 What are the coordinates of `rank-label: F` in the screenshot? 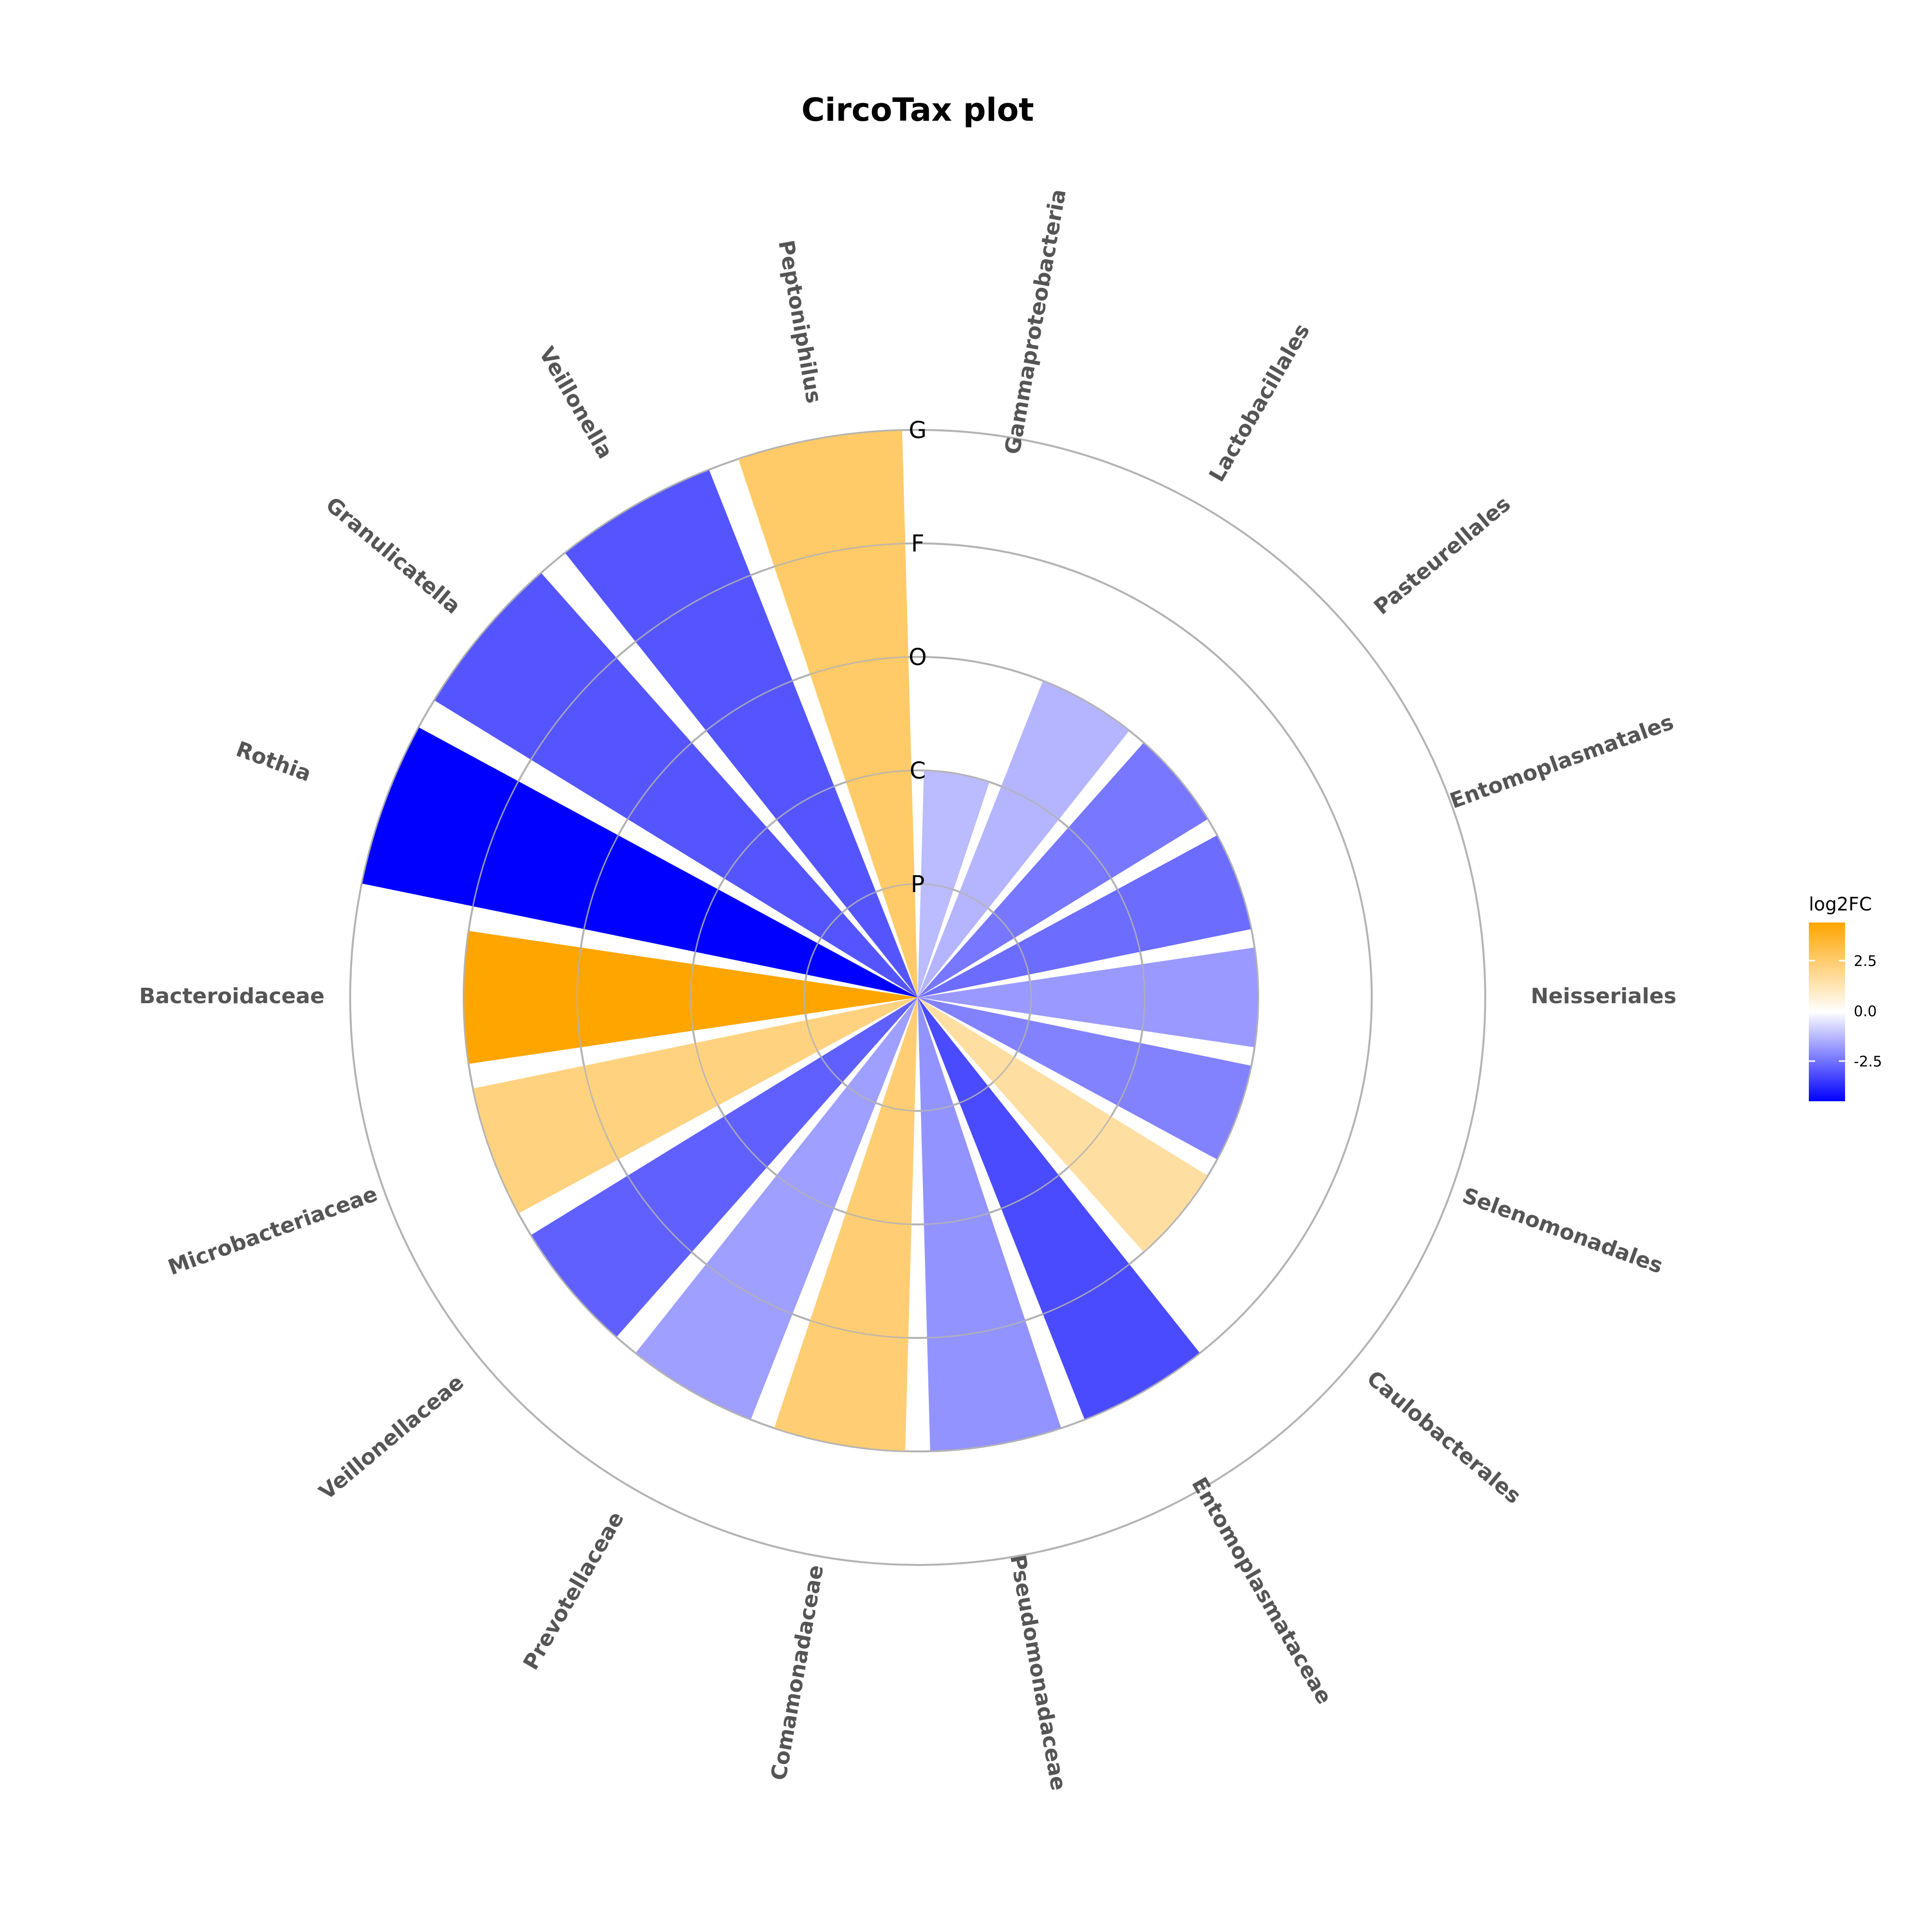 It's located at (917, 543).